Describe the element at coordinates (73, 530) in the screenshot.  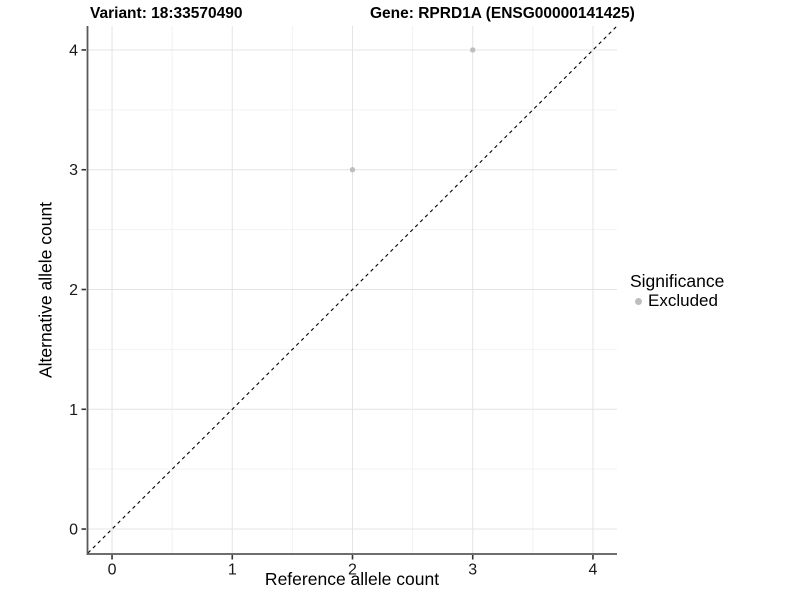
I see `y-tick-label: 0` at that location.